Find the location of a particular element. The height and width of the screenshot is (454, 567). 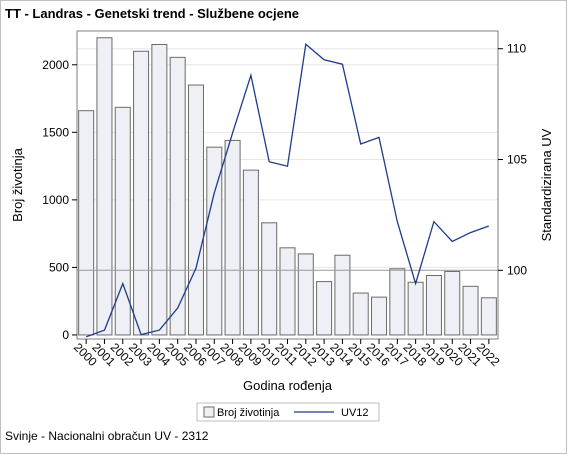

legend: Broj životinja UV12 is located at coordinates (288, 412).